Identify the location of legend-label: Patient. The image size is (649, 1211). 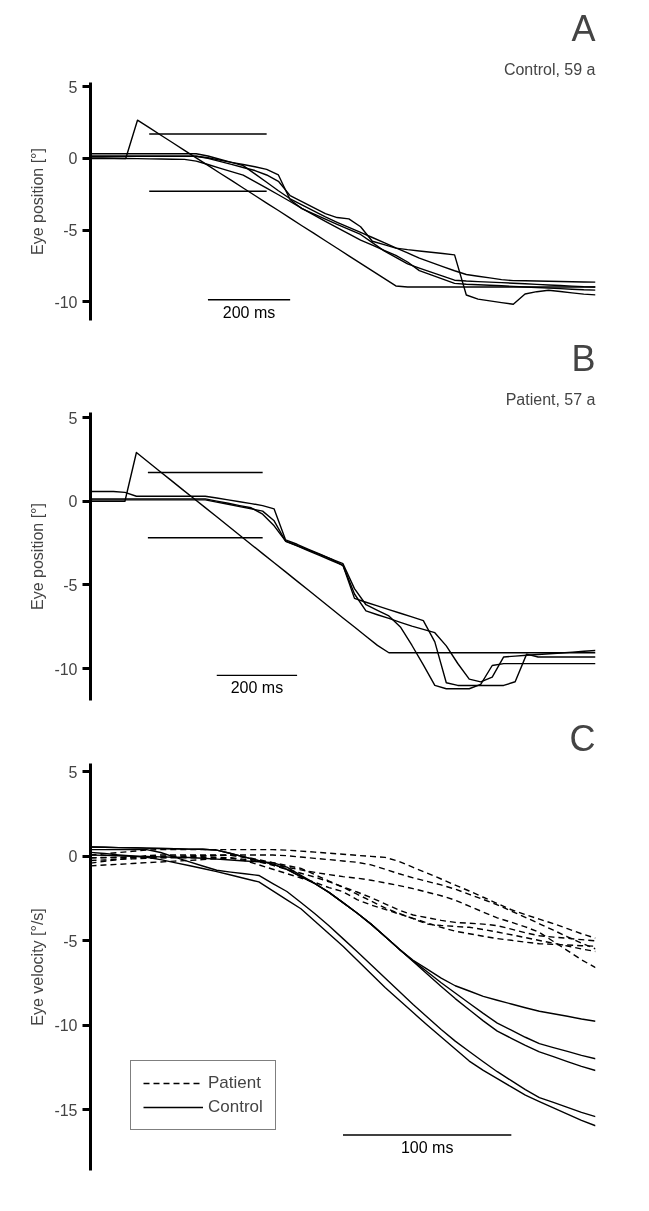
(234, 1083).